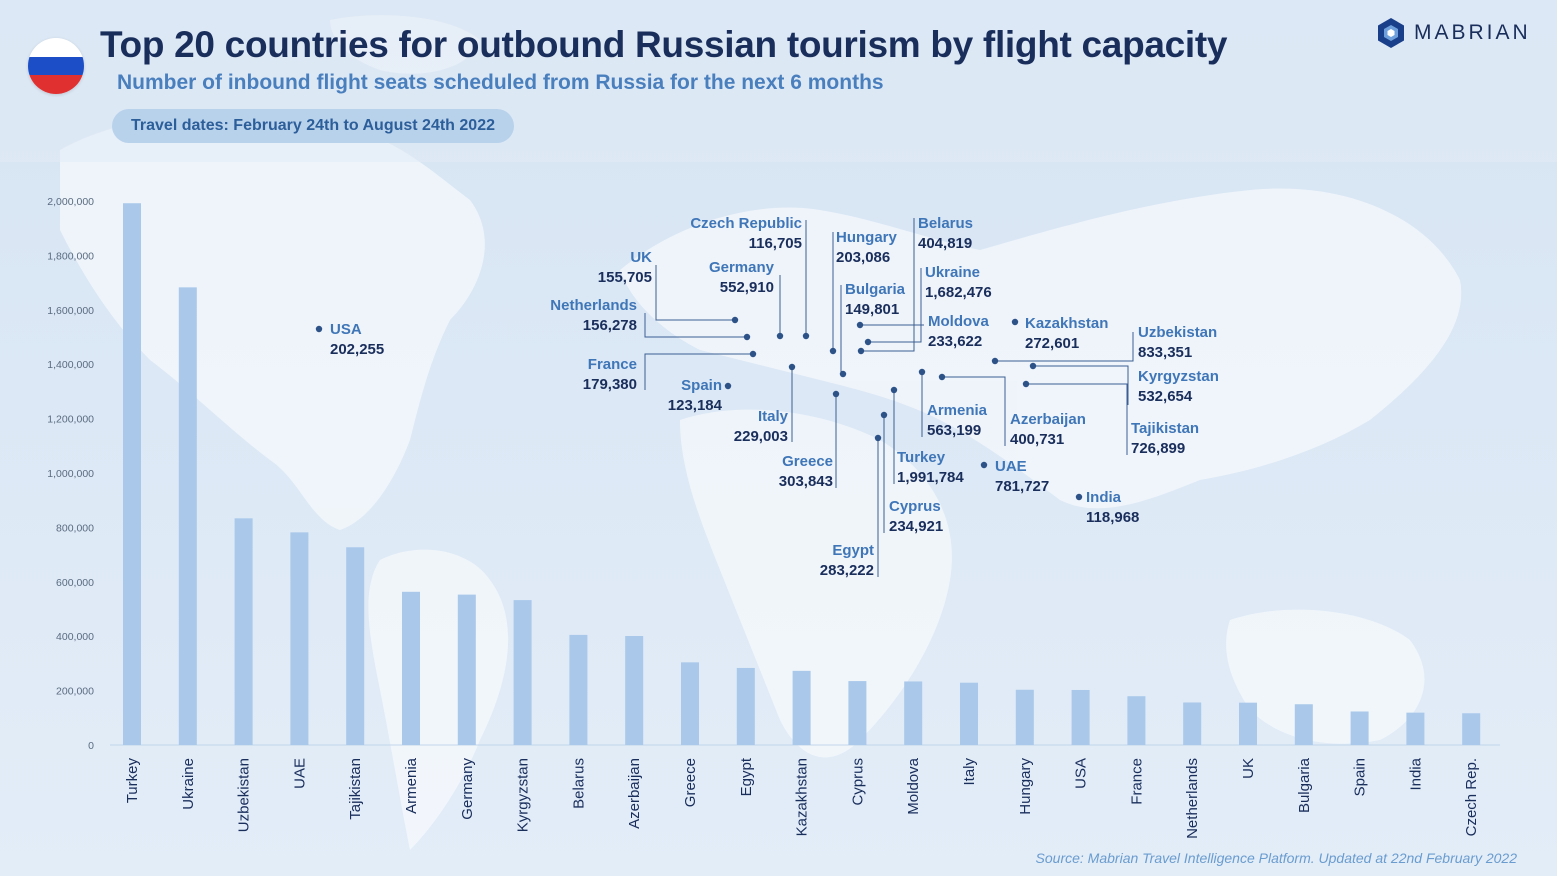 This screenshot has width=1557, height=876. What do you see at coordinates (957, 410) in the screenshot?
I see `annotation-country: Armenia` at bounding box center [957, 410].